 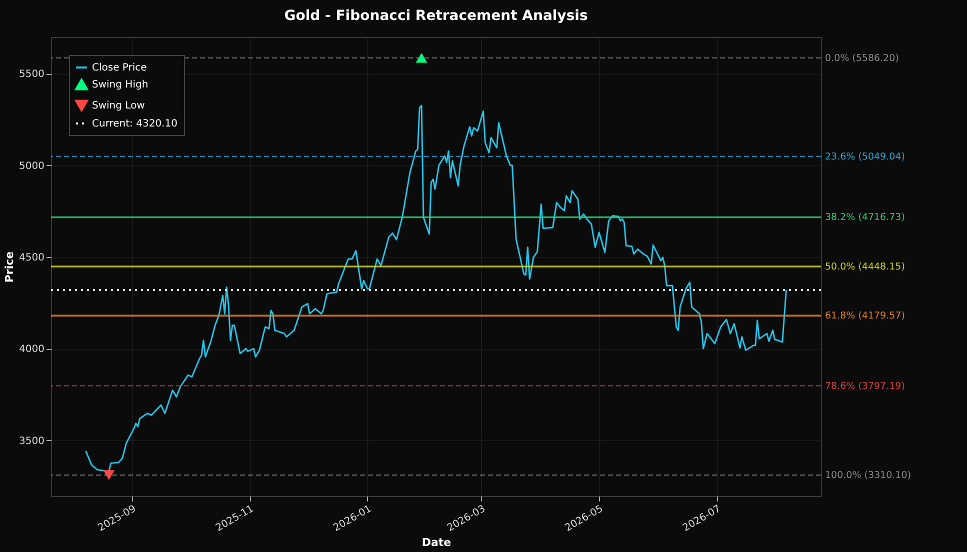 I want to click on y-tick-label: 5000, so click(x=31, y=166).